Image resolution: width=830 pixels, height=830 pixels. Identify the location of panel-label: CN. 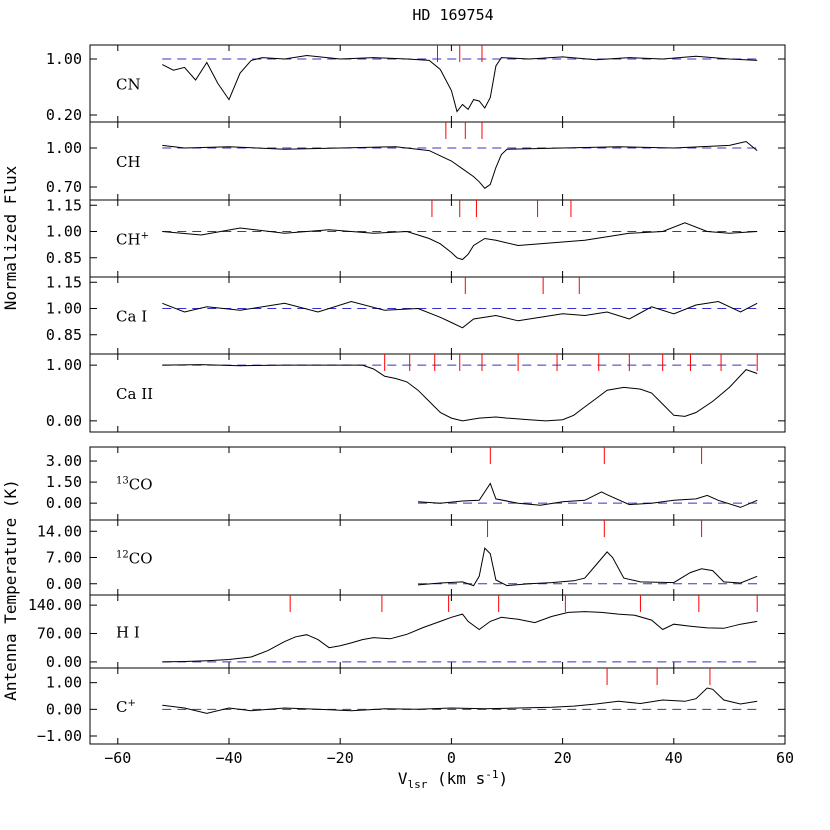
(128, 85).